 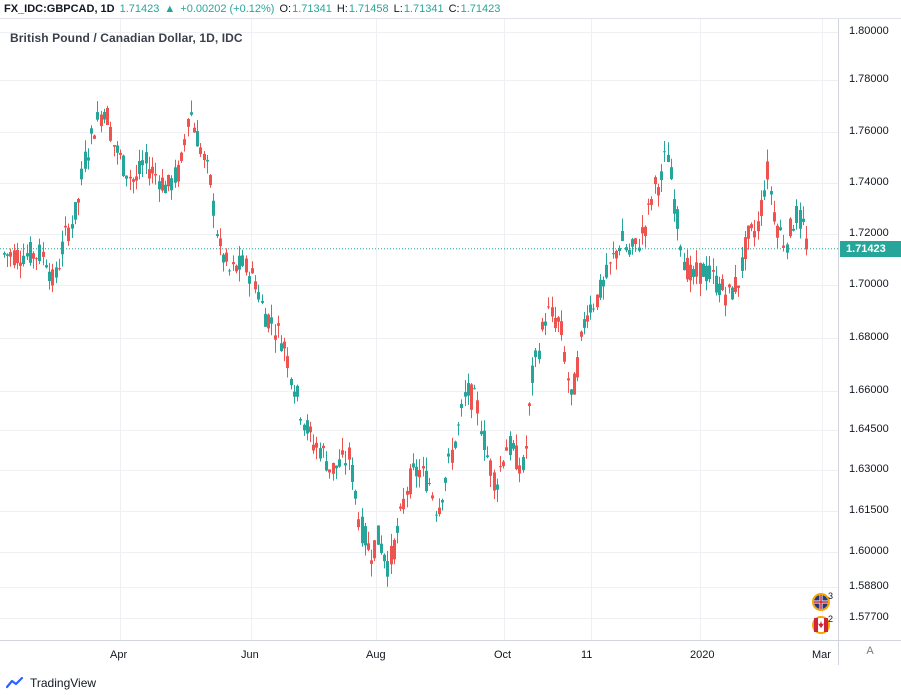 What do you see at coordinates (870, 651) in the screenshot?
I see `auto-scale-button: A` at bounding box center [870, 651].